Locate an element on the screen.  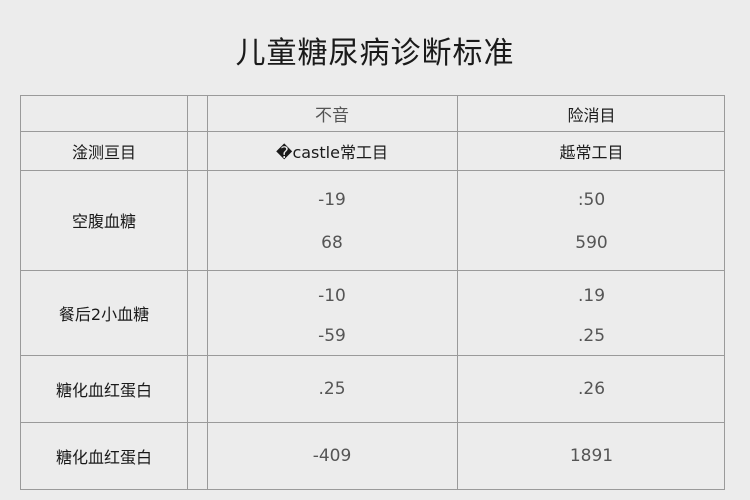
normal-value: .25 is located at coordinates (332, 388).